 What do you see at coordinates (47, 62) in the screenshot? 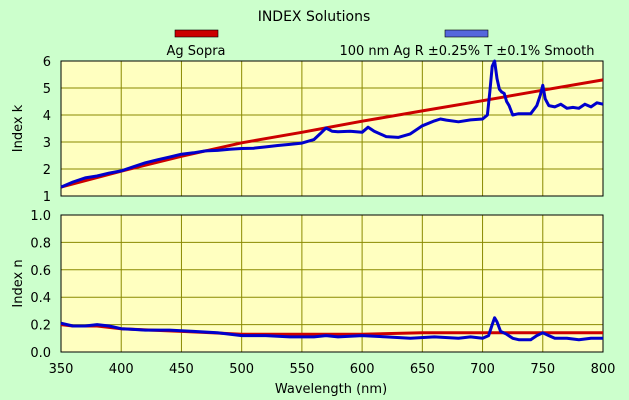
I see `y-tick-label-top: 6` at bounding box center [47, 62].